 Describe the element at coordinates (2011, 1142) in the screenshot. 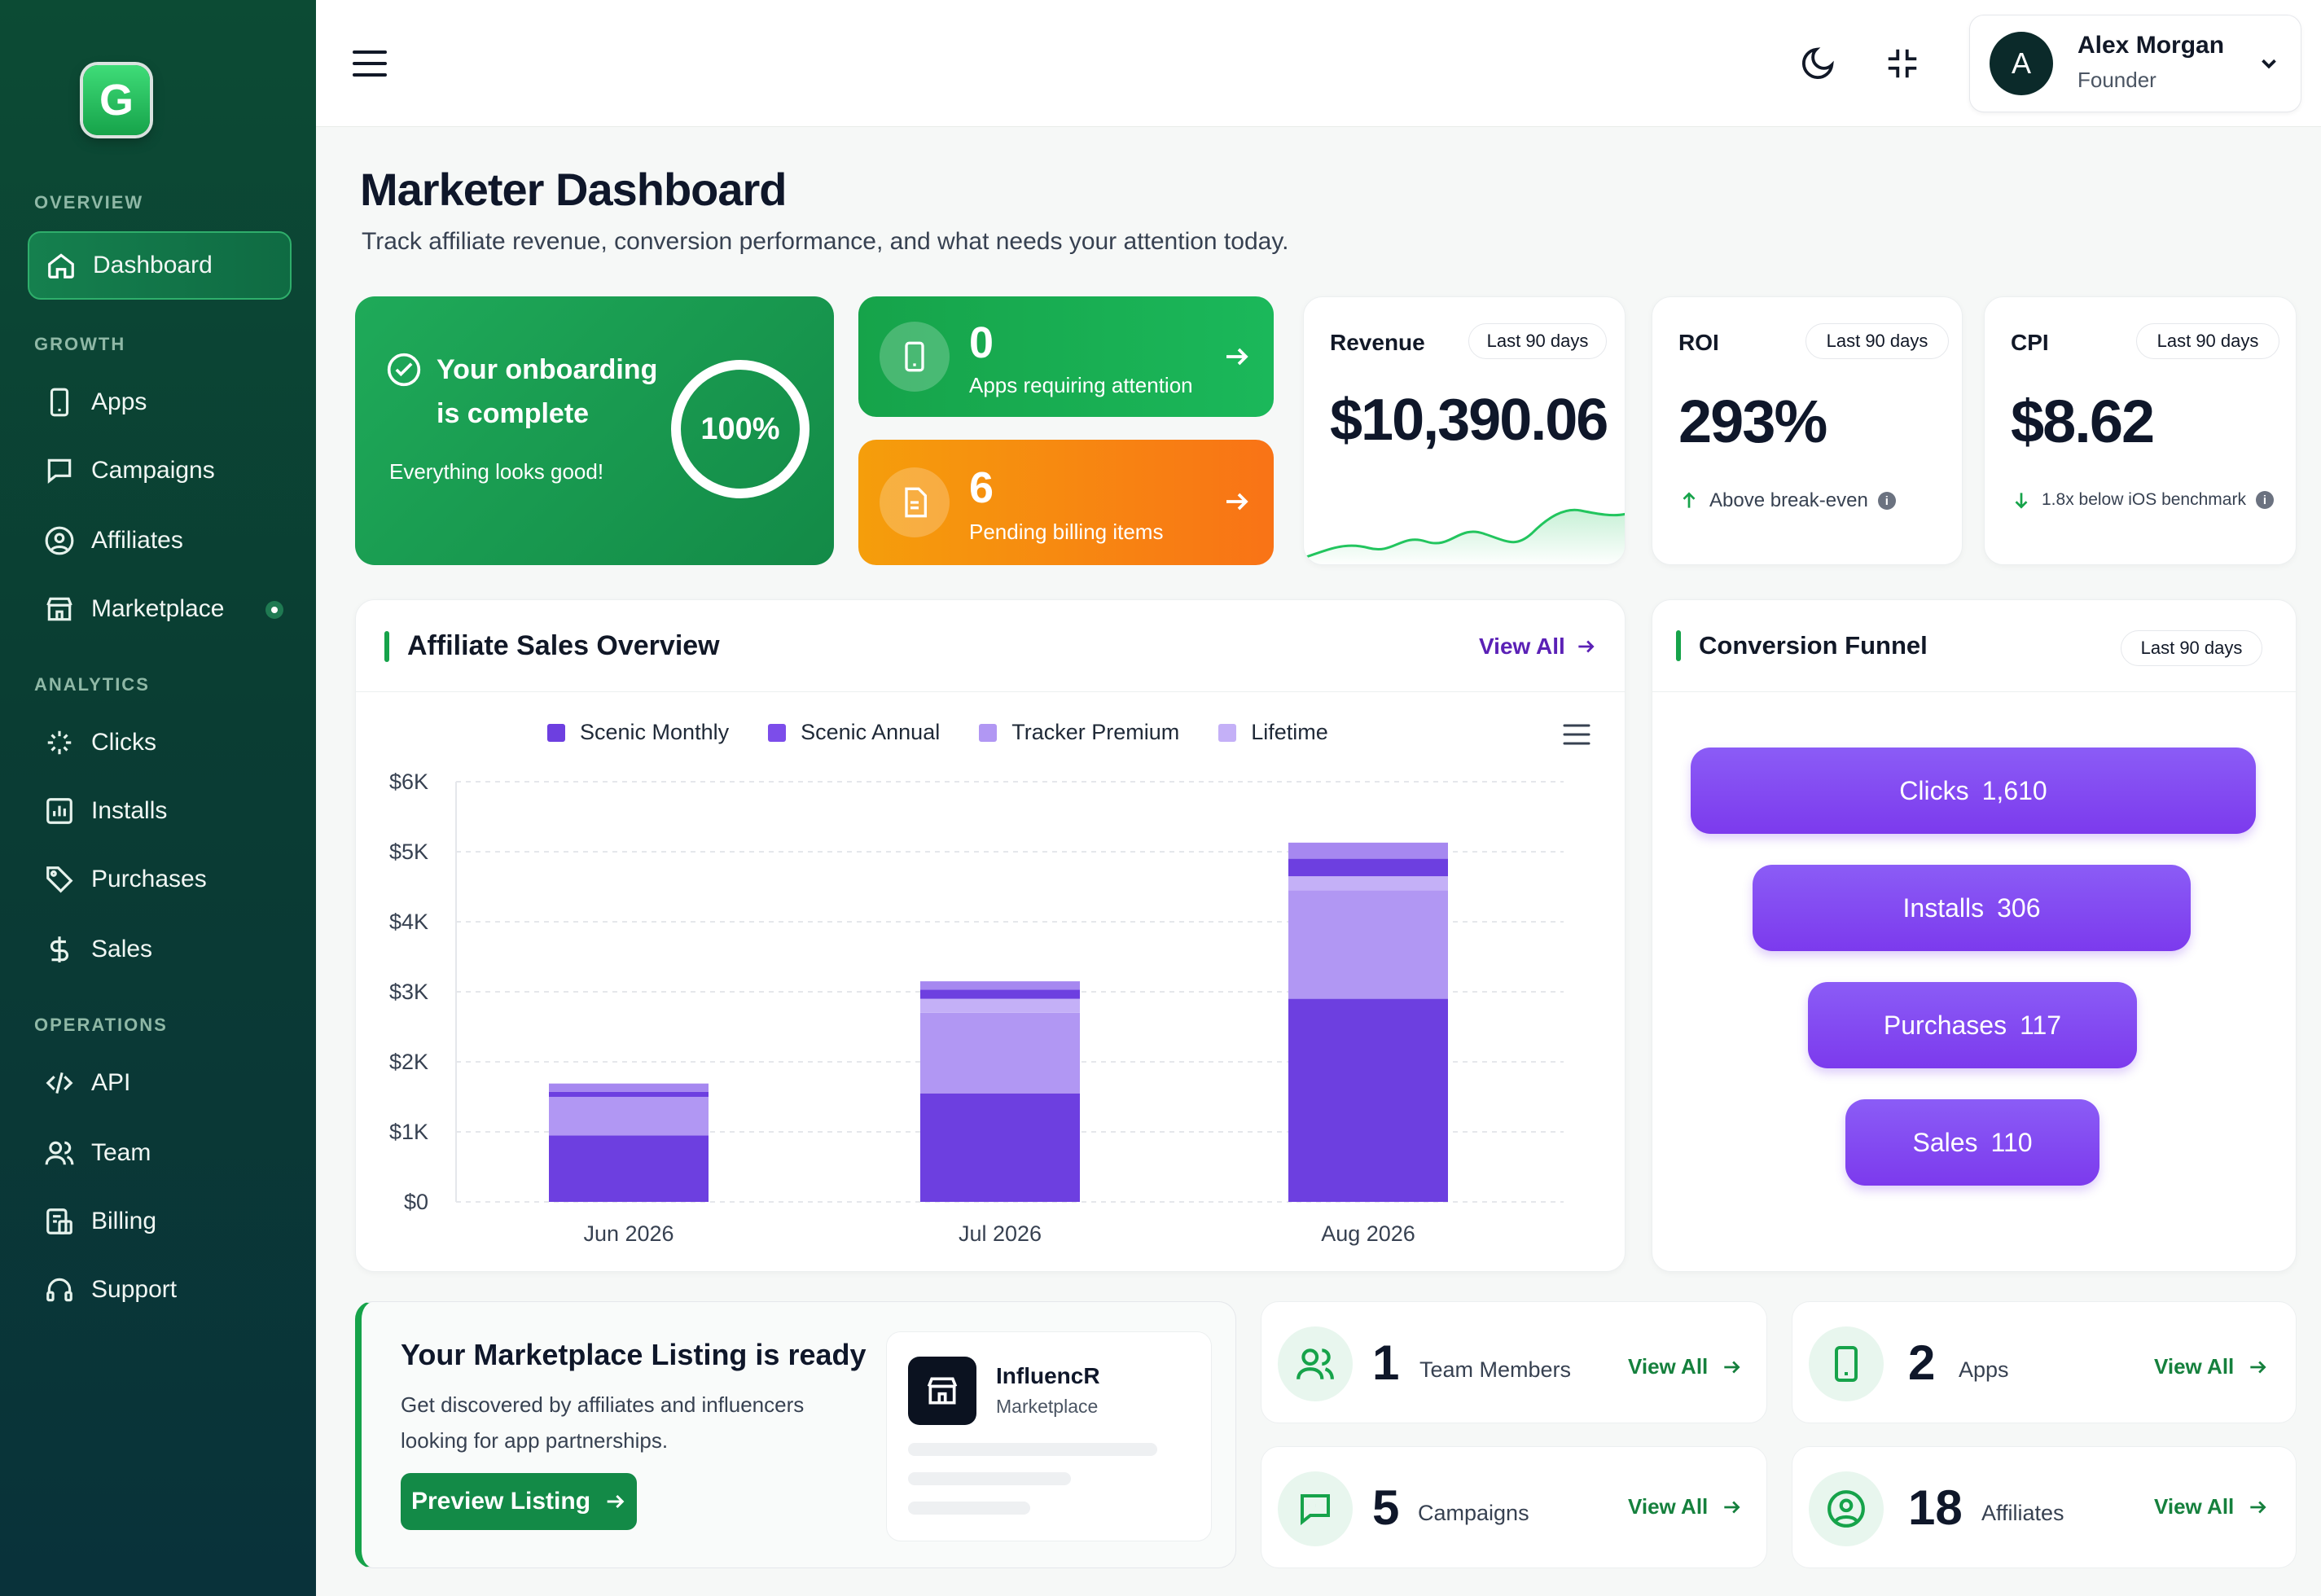

I see `funnel-value: 110` at that location.